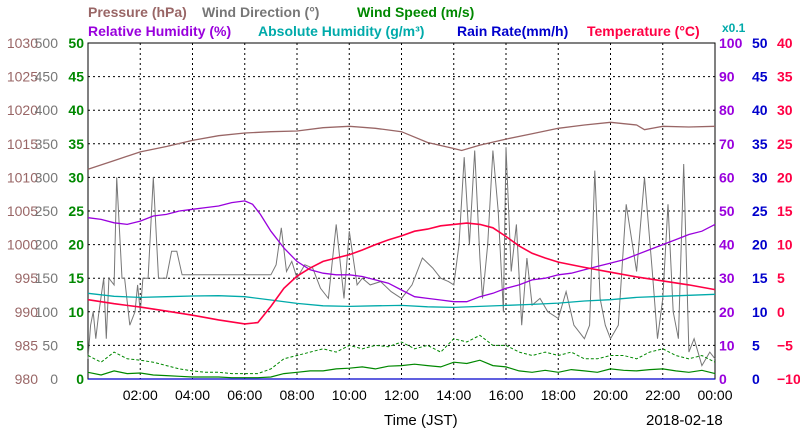 This screenshot has width=800, height=434. Describe the element at coordinates (76, 312) in the screenshot. I see `tick-label-wind-speed: 10` at that location.